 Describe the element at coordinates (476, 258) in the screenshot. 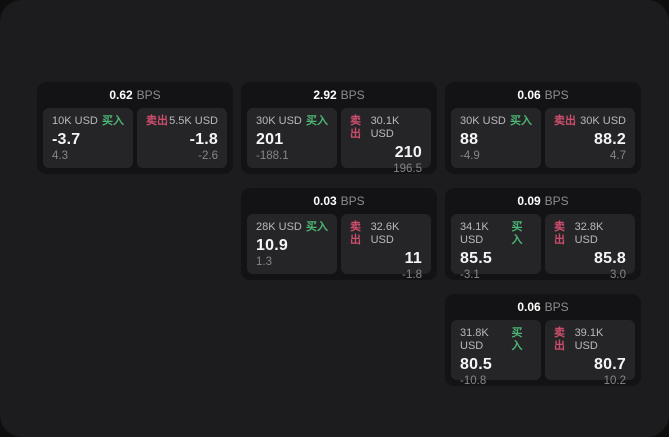

I see `buy-price: 85.5` at that location.